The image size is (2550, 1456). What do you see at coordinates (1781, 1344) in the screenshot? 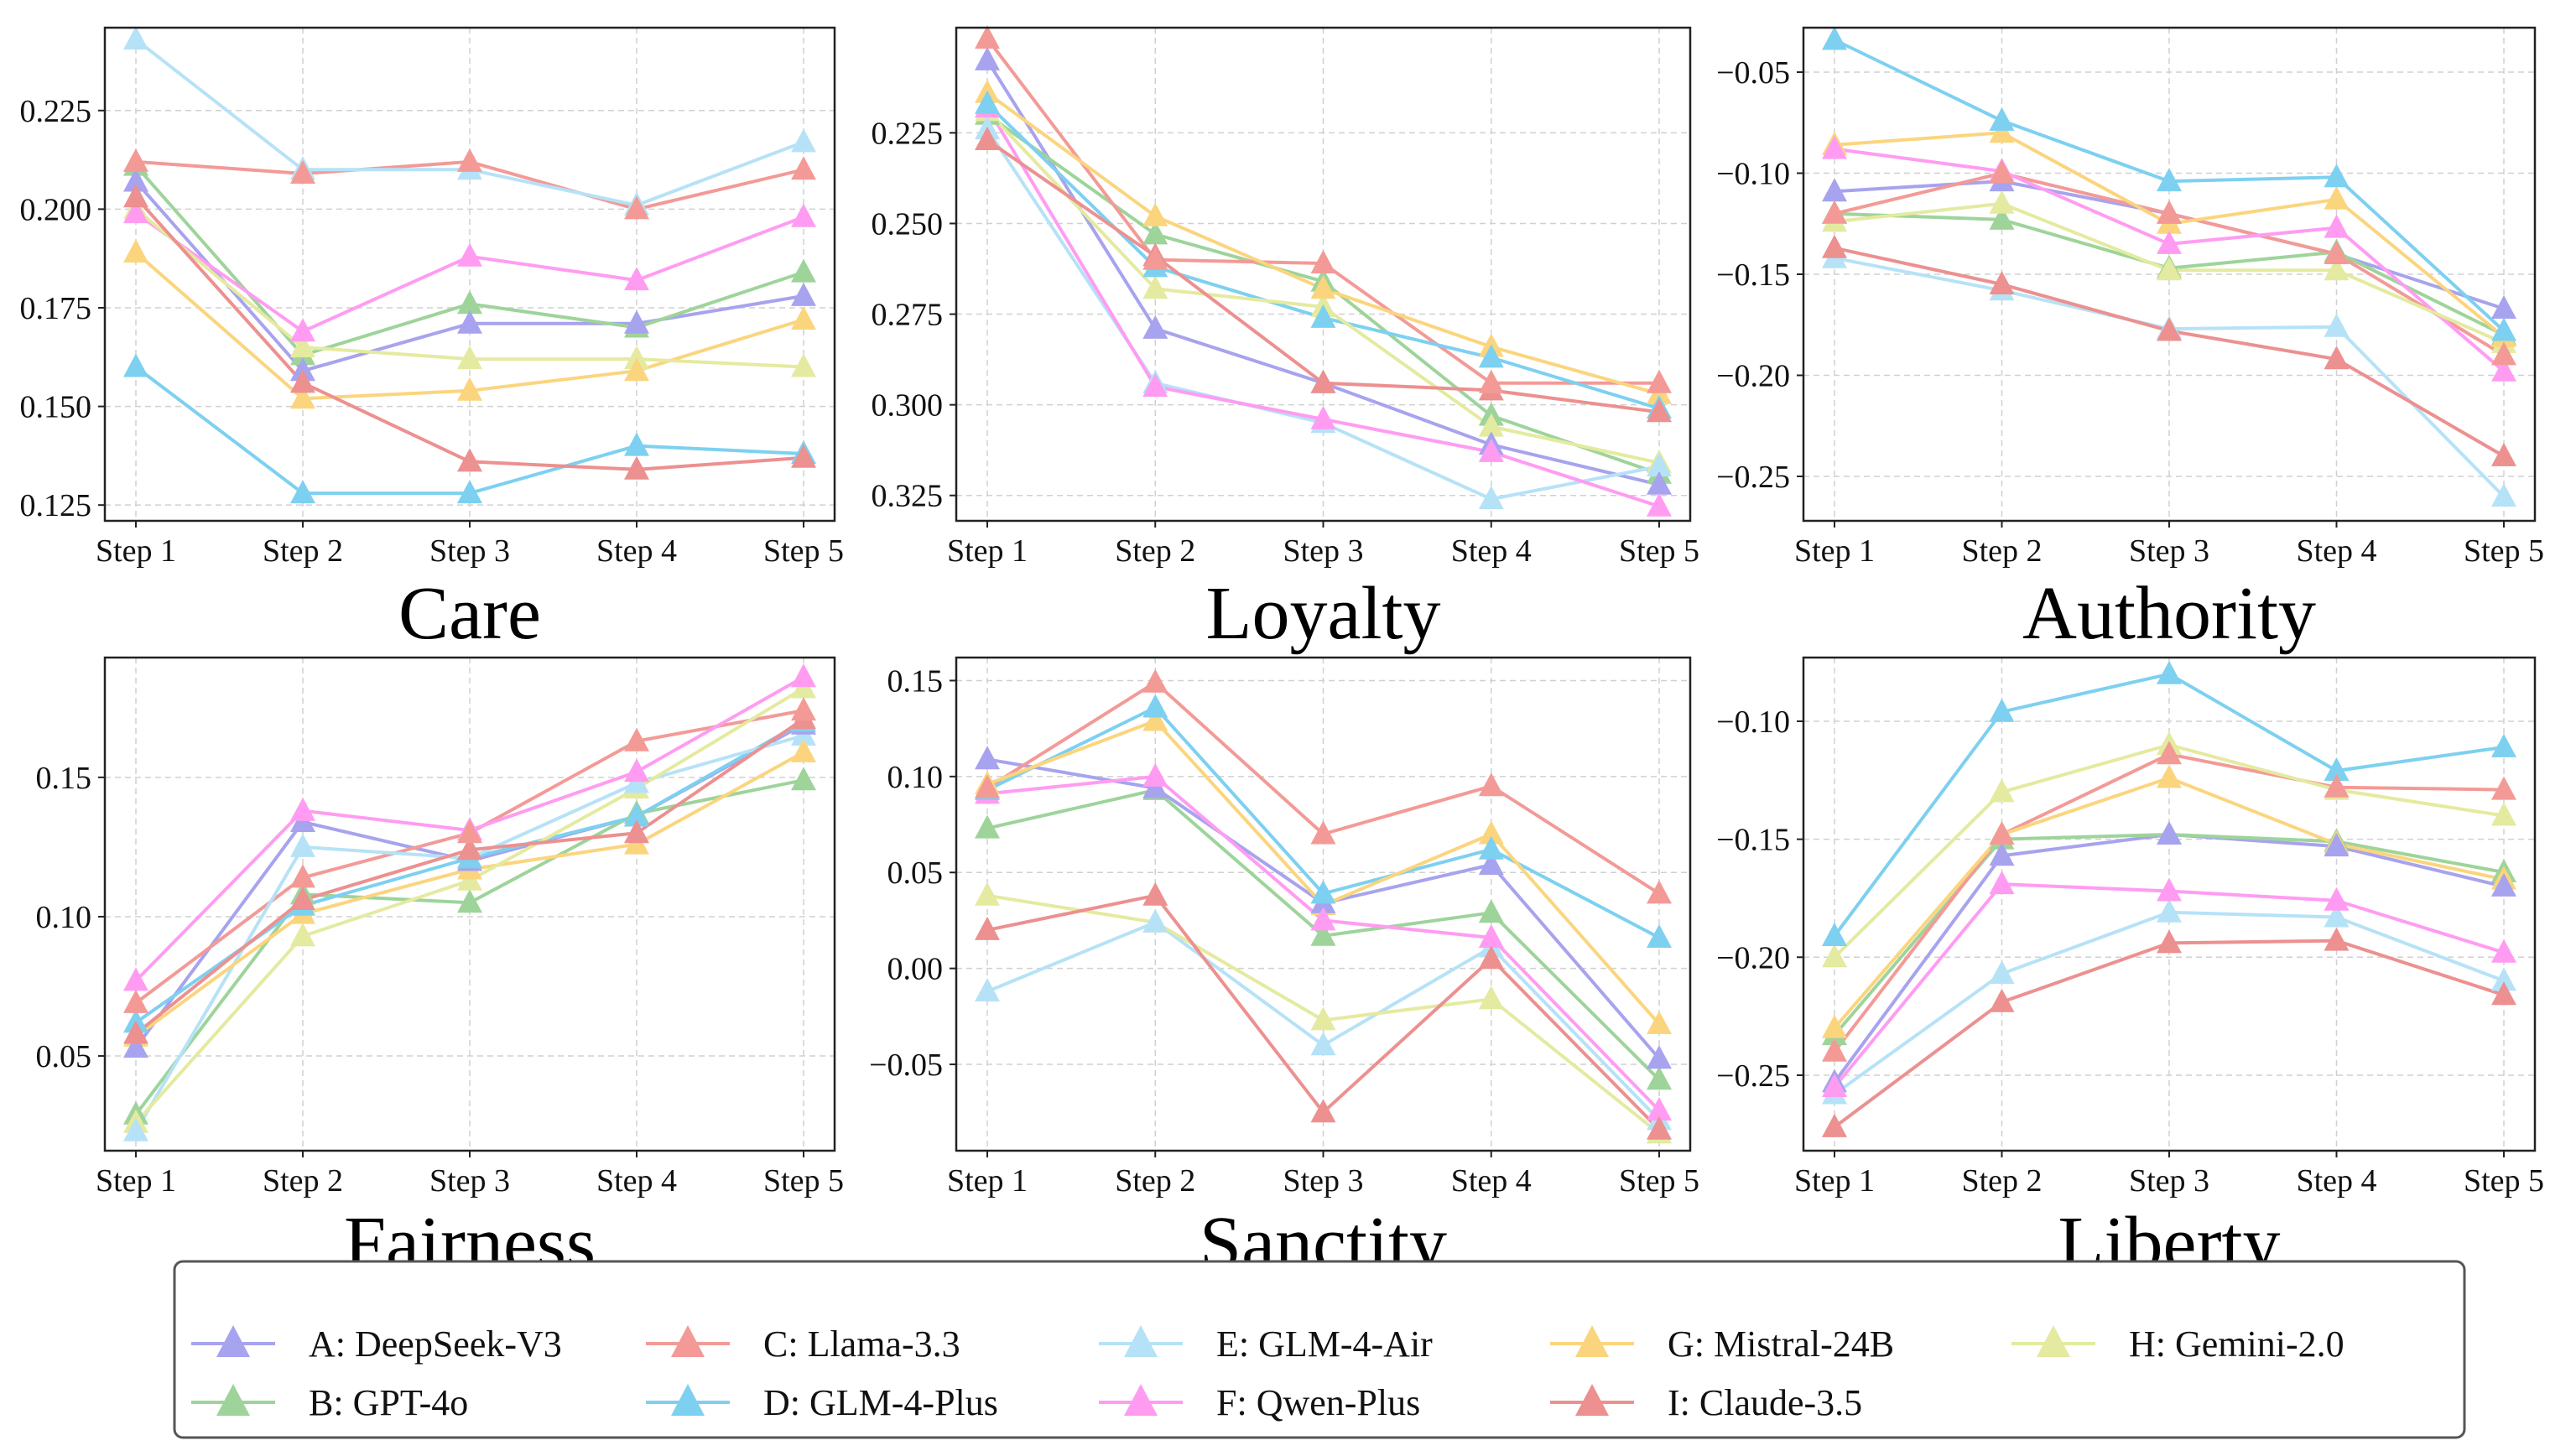
I see `legend-label: G: Mistral-24B` at bounding box center [1781, 1344].